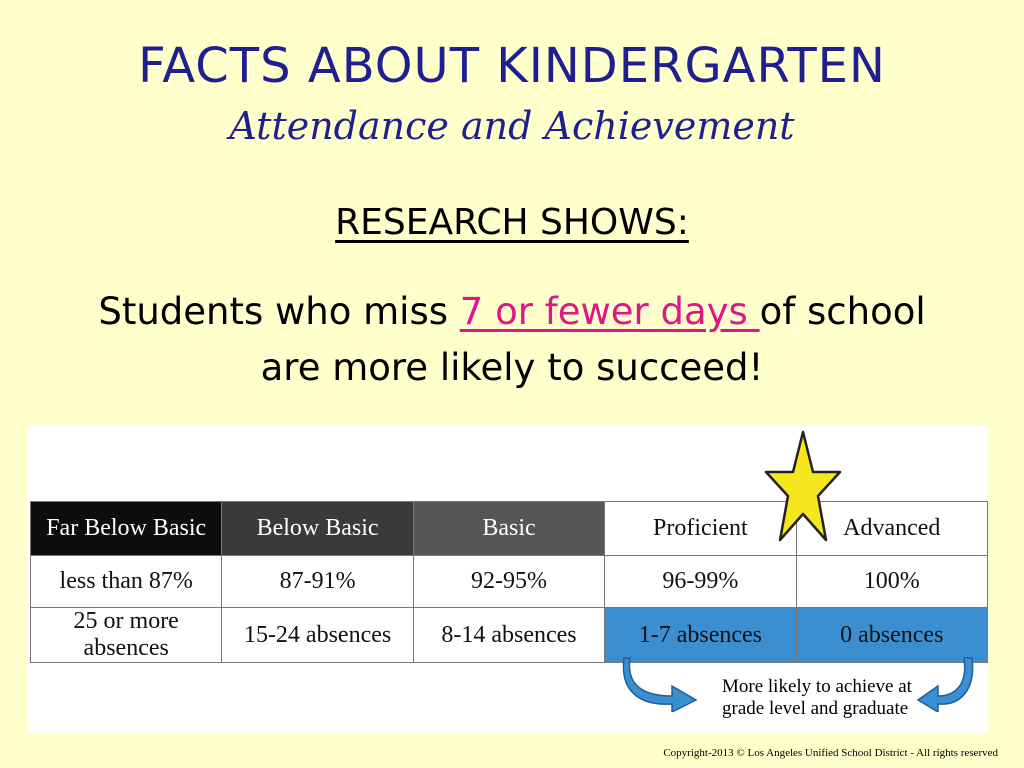  I want to click on absences-cell: 0 absences, so click(892, 635).